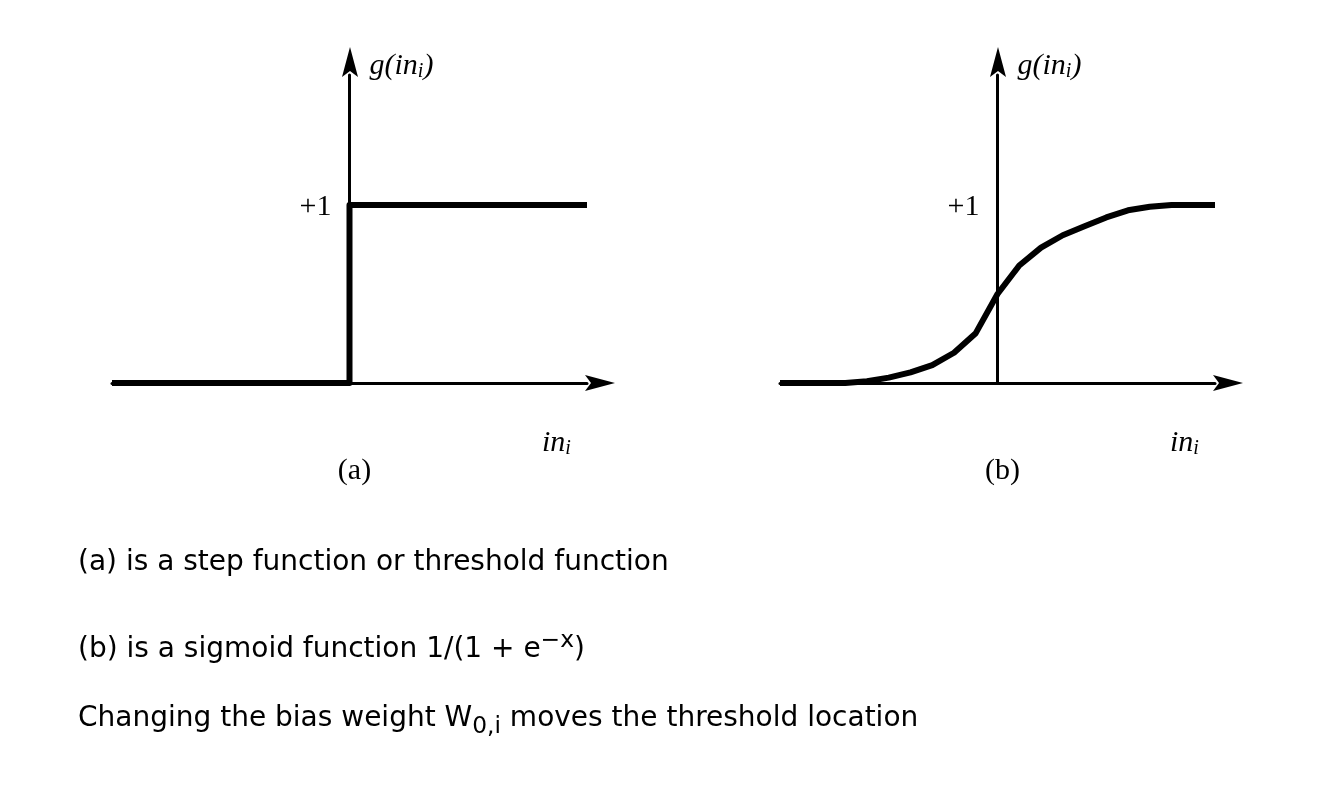 This screenshot has height=787, width=1341. What do you see at coordinates (354, 468) in the screenshot?
I see `text: (a)` at bounding box center [354, 468].